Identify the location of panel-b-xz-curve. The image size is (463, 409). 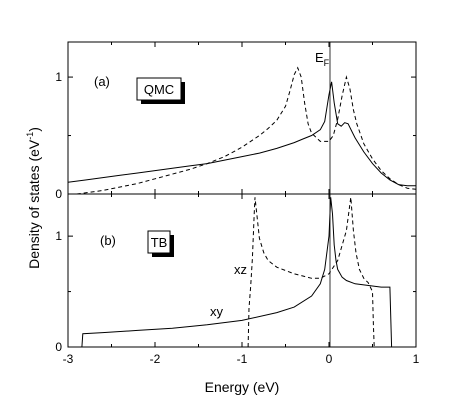
(311, 272).